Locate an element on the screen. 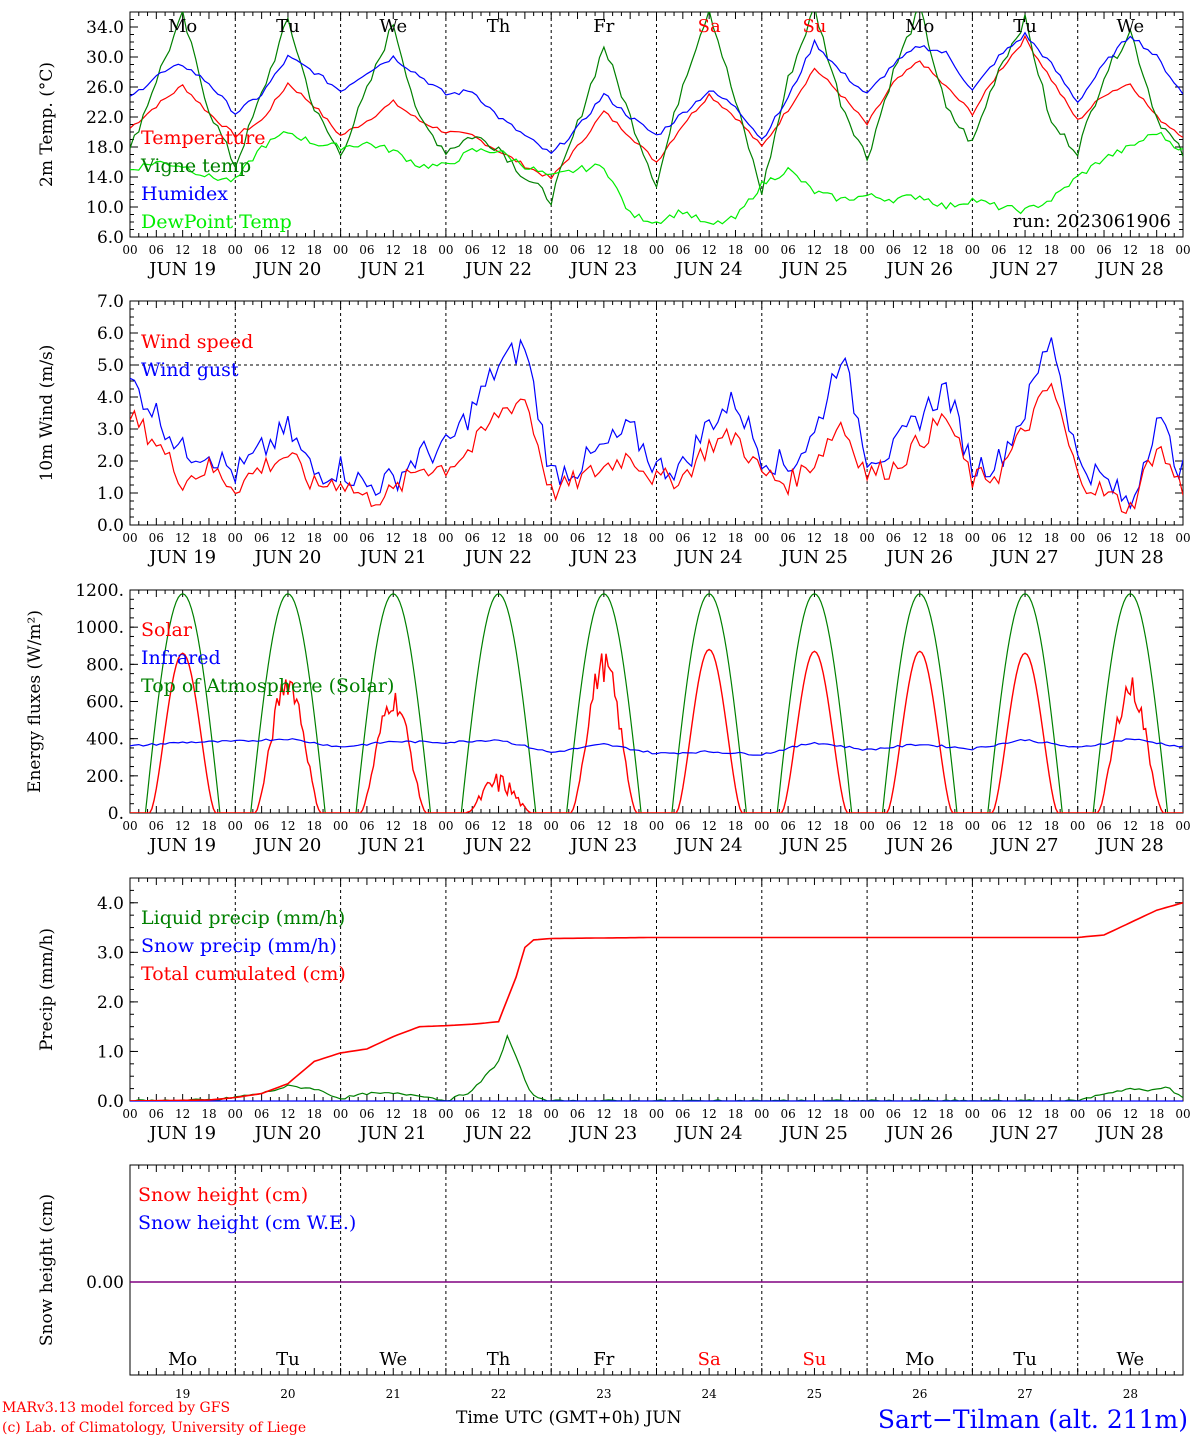  legend-entry: Total cumulated (cm) is located at coordinates (243, 974).